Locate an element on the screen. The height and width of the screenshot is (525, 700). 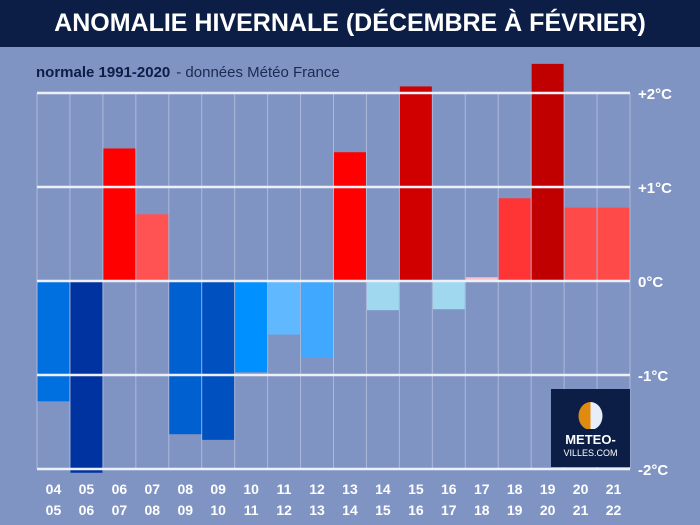
data-source: - données Météo France is located at coordinates (258, 72).